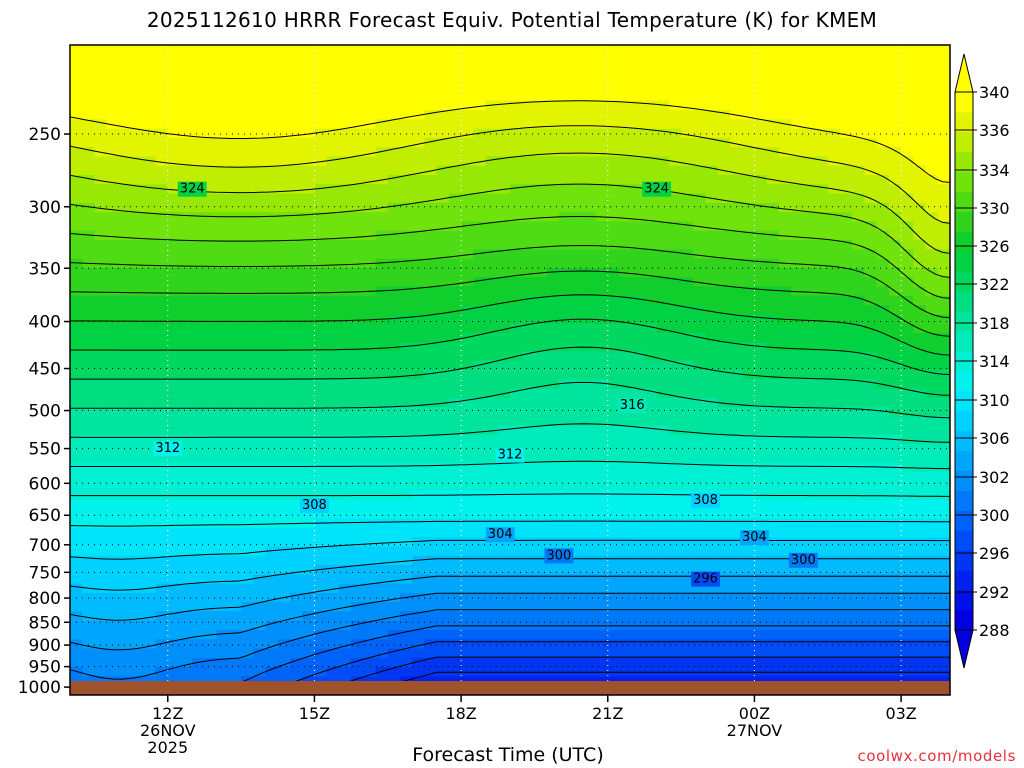  What do you see at coordinates (964, 649) in the screenshot?
I see `colorbar-bottom-arrow` at bounding box center [964, 649].